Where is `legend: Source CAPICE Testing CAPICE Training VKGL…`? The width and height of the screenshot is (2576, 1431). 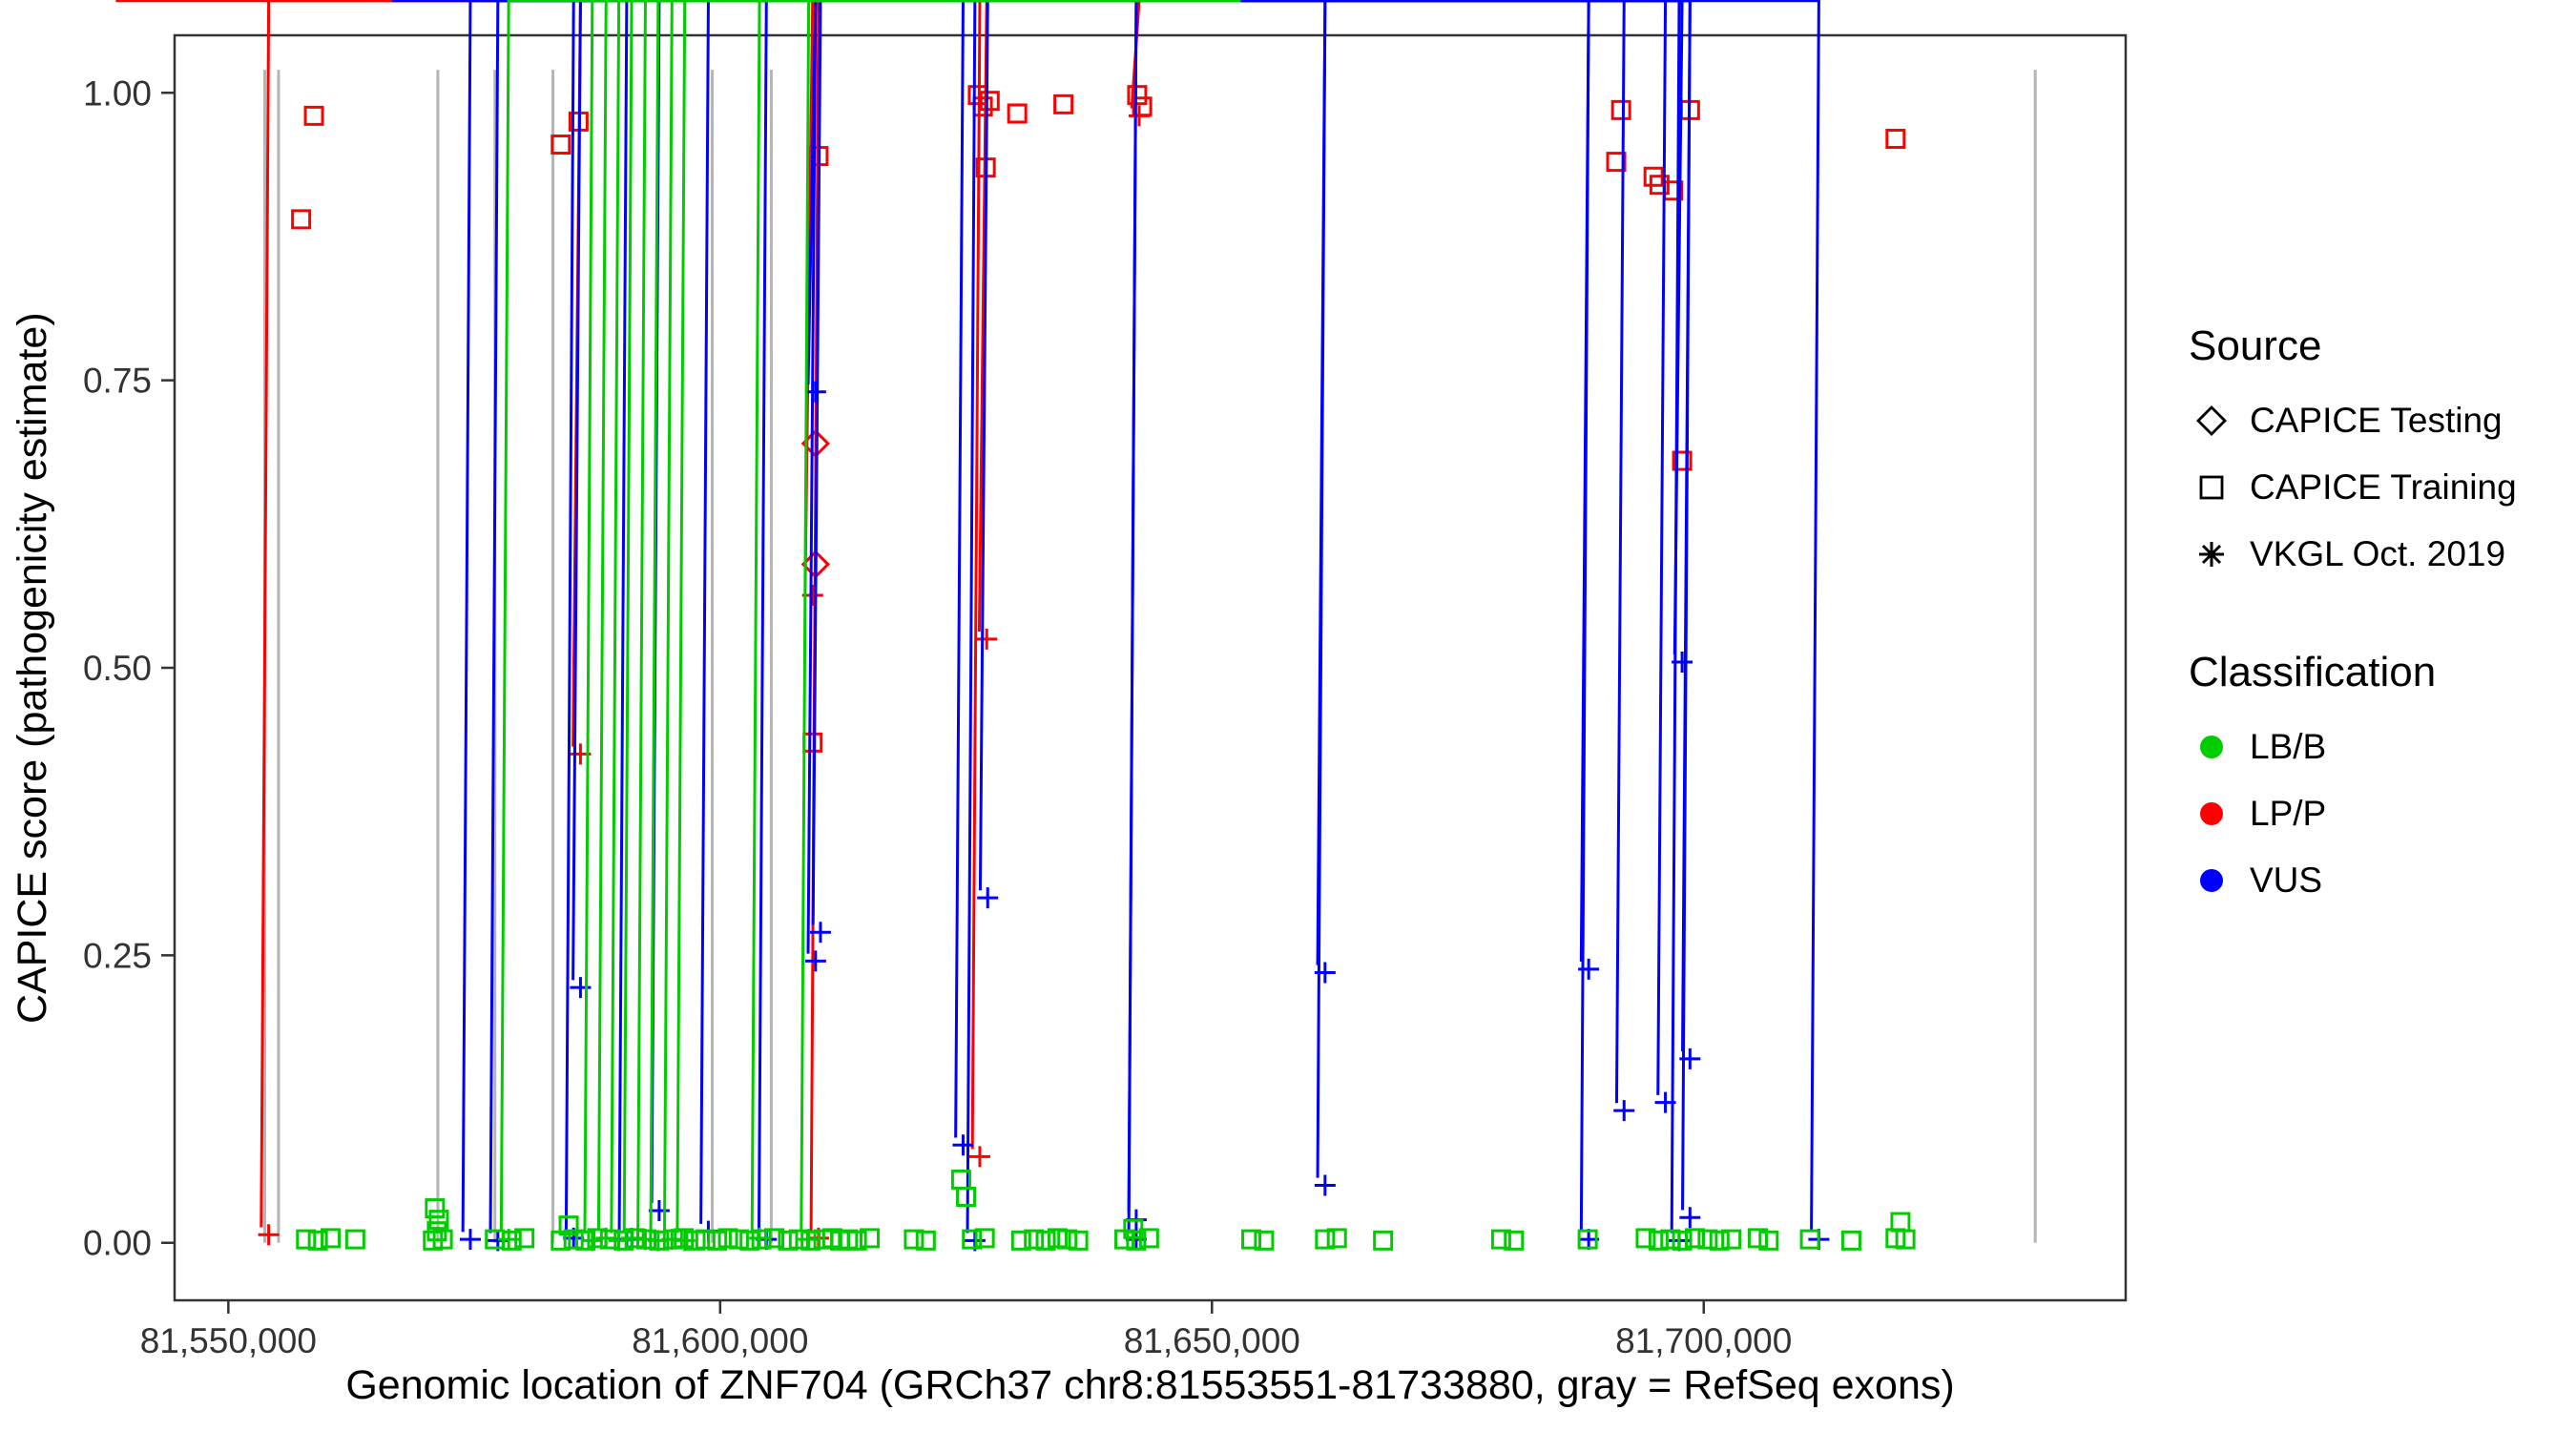
legend: Source CAPICE Testing CAPICE Training VKGL… is located at coordinates (2353, 618).